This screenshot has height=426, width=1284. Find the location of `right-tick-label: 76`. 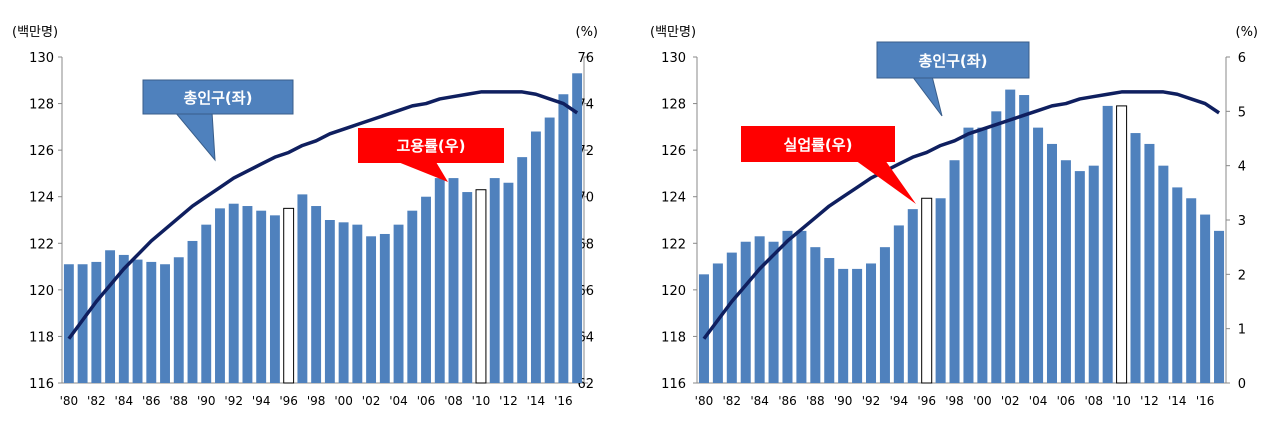

right-tick-label: 76 is located at coordinates (585, 58).